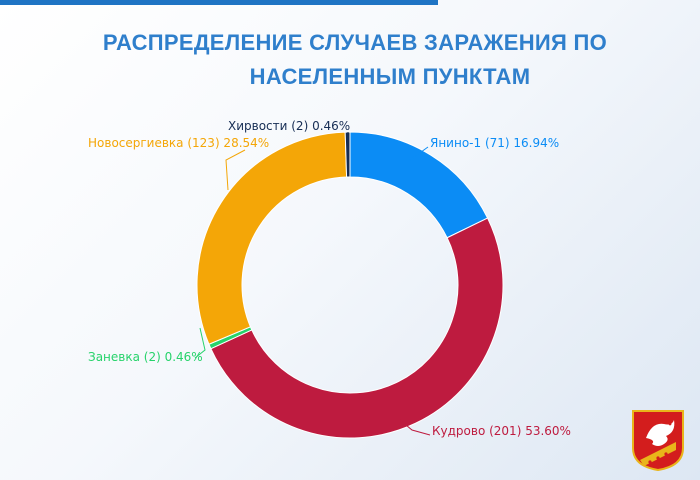 The height and width of the screenshot is (480, 700). What do you see at coordinates (494, 143) in the screenshot?
I see `slice-label-1: Янино-1 (71) 16.94%` at bounding box center [494, 143].